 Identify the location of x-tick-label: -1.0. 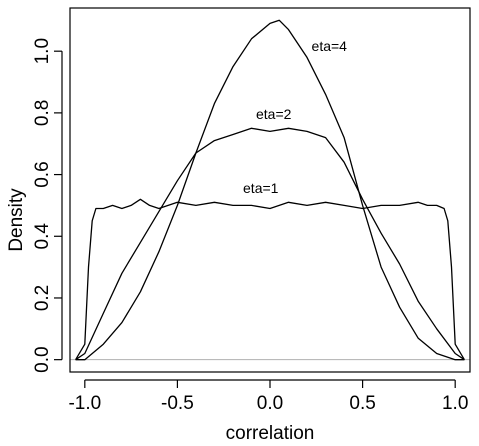
(84, 403).